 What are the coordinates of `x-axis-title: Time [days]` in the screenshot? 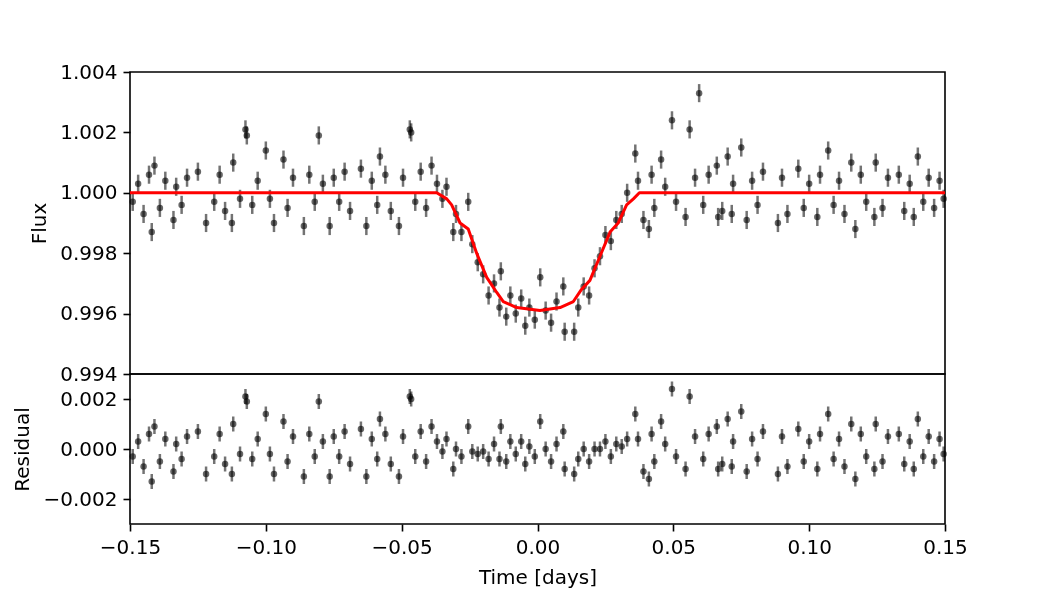 It's located at (537, 576).